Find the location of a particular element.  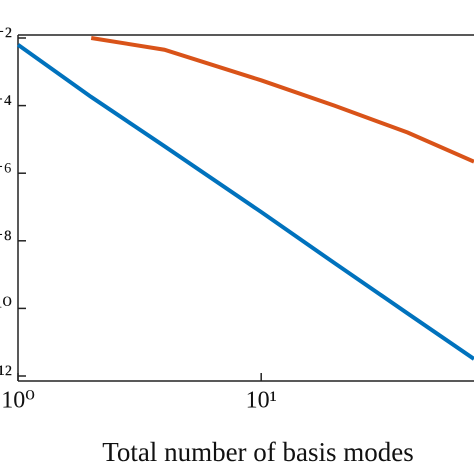

x-tick-label: 10¹ is located at coordinates (261, 401).